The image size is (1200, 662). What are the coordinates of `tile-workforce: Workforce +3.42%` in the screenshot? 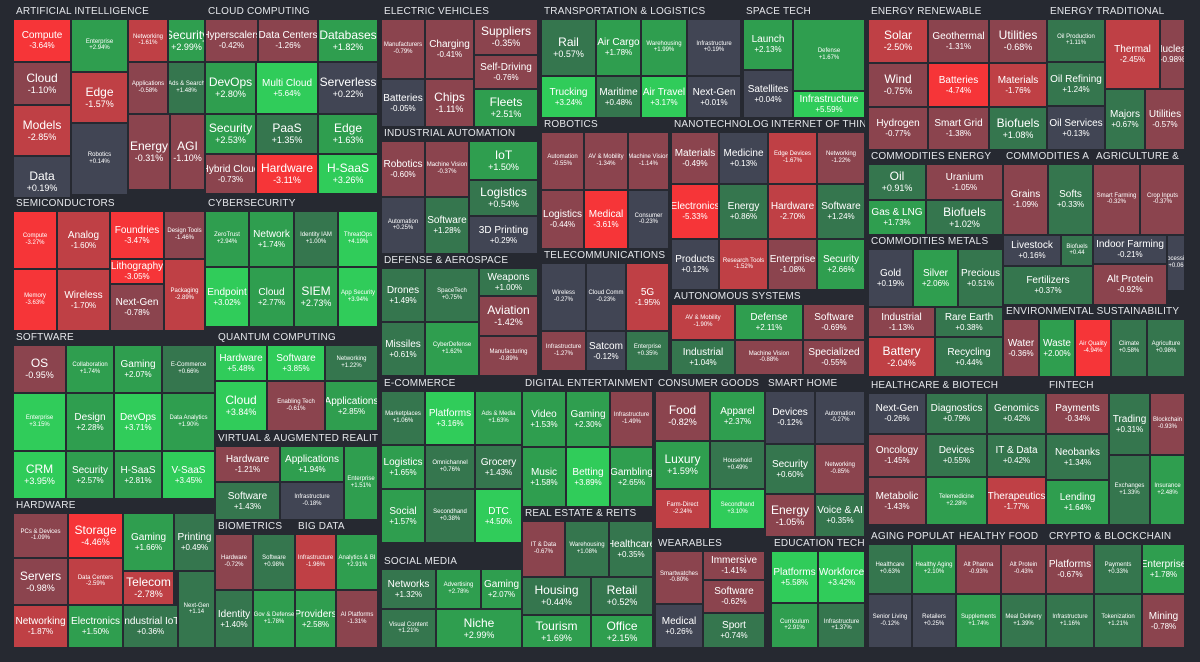 It's located at (841, 577).